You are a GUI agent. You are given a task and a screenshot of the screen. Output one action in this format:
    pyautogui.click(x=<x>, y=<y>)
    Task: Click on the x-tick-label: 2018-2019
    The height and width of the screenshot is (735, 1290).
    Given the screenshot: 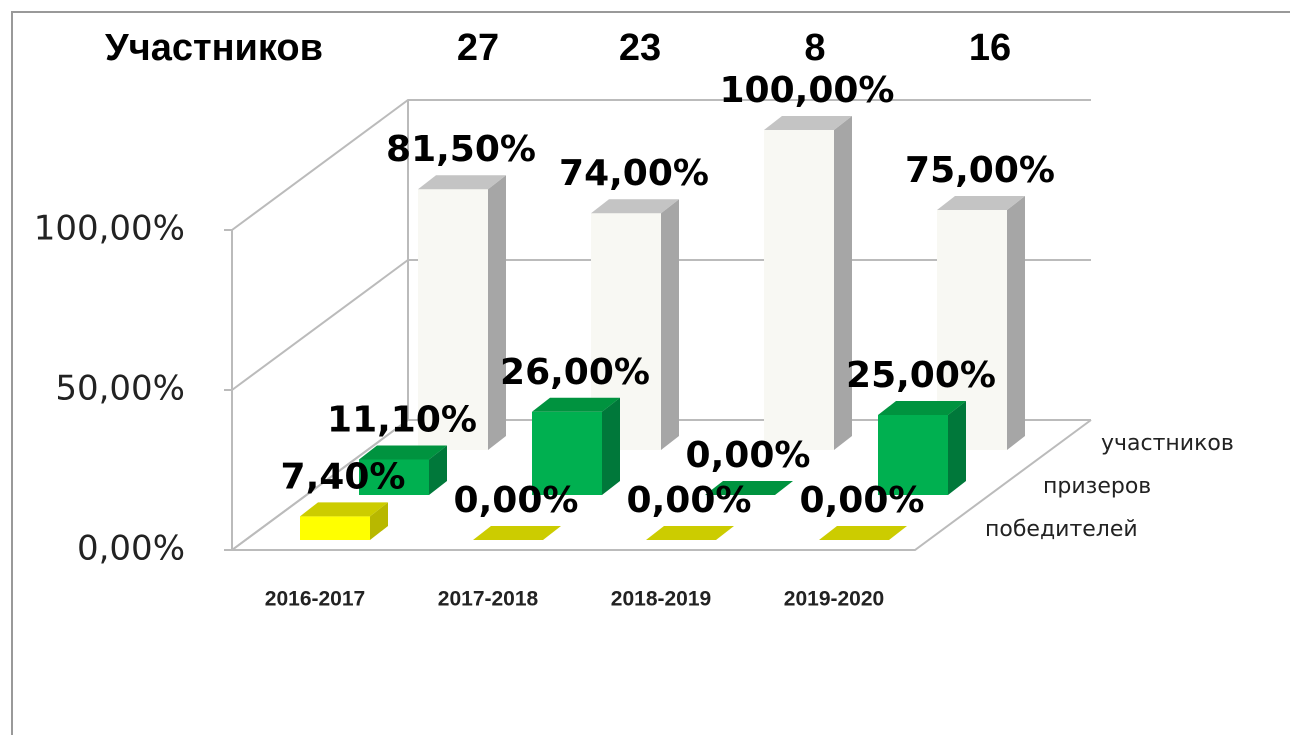 What is the action you would take?
    pyautogui.click(x=661, y=599)
    